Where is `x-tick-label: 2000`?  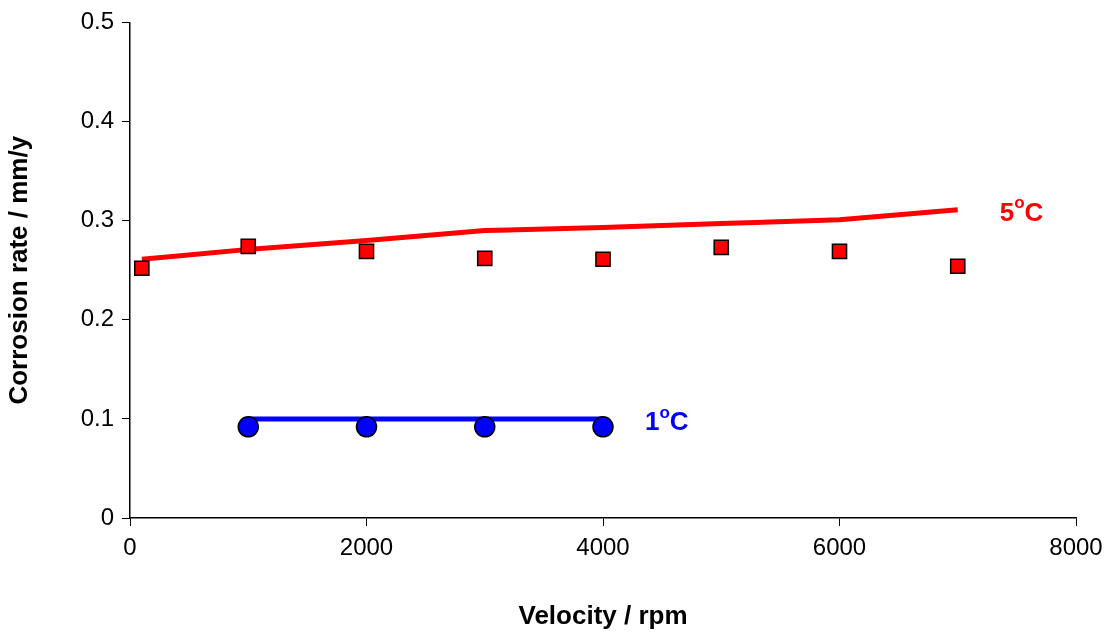 x-tick-label: 2000 is located at coordinates (366, 547).